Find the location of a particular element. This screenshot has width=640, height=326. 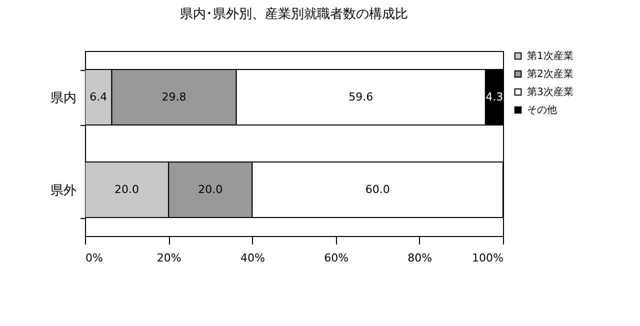

x-tick-label: 60% is located at coordinates (336, 258).